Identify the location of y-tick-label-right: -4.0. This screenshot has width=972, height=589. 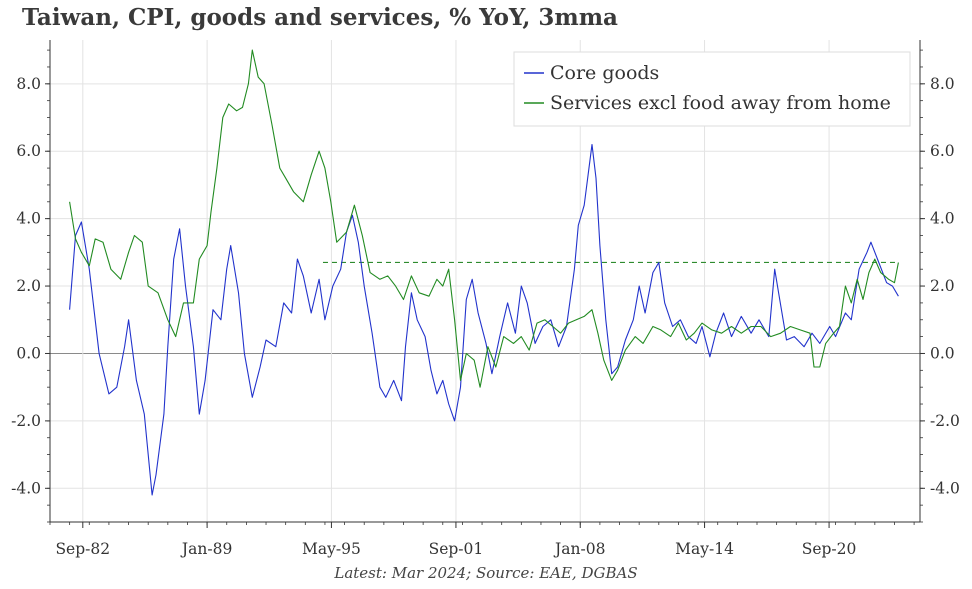
(945, 488).